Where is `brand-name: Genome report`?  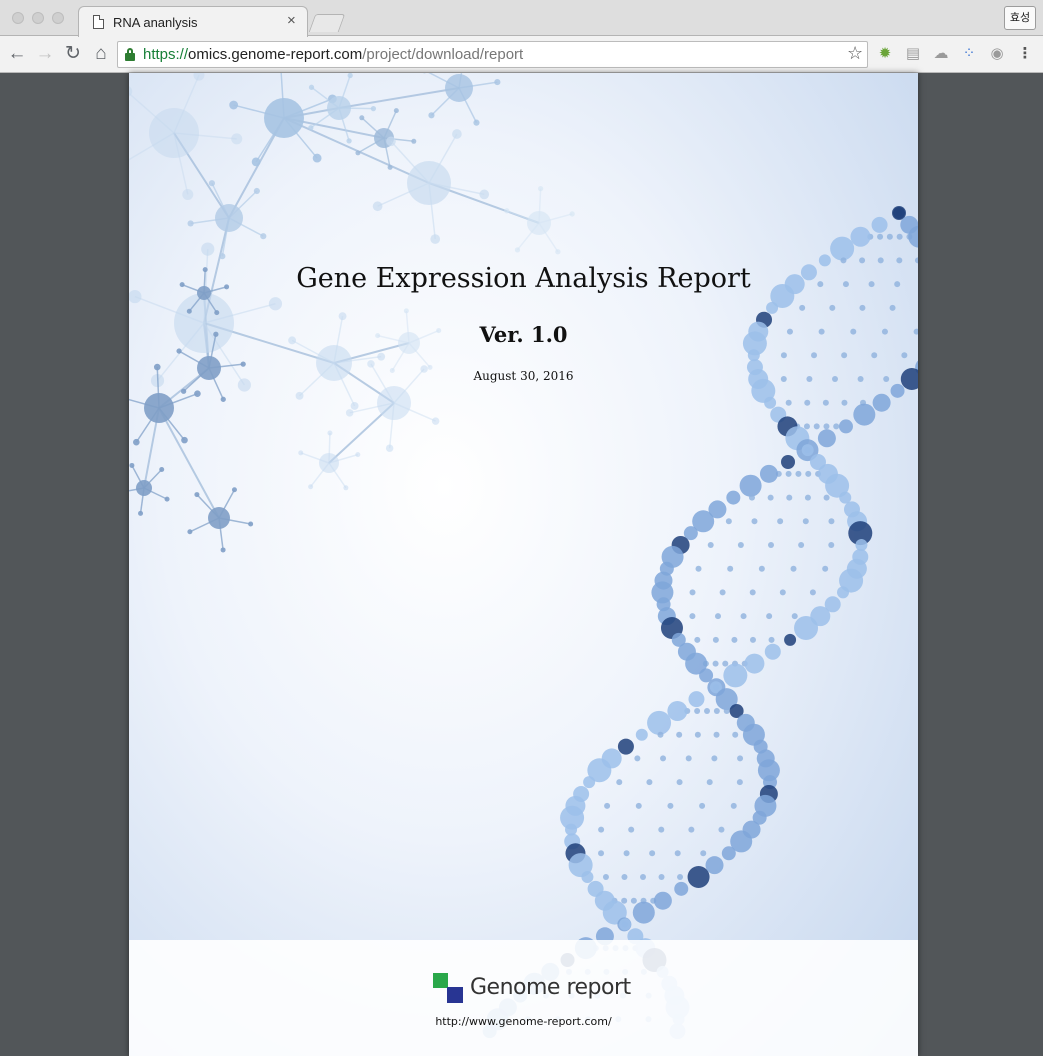
brand-name: Genome report is located at coordinates (550, 987).